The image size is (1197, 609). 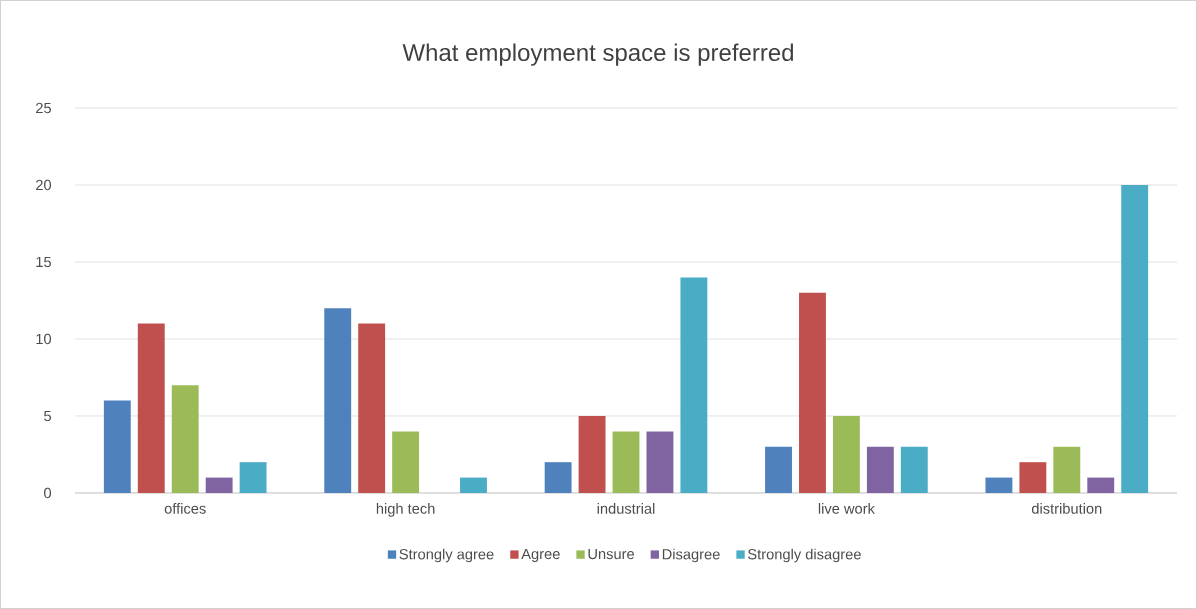 I want to click on x-tick-label: industrial, so click(x=626, y=508).